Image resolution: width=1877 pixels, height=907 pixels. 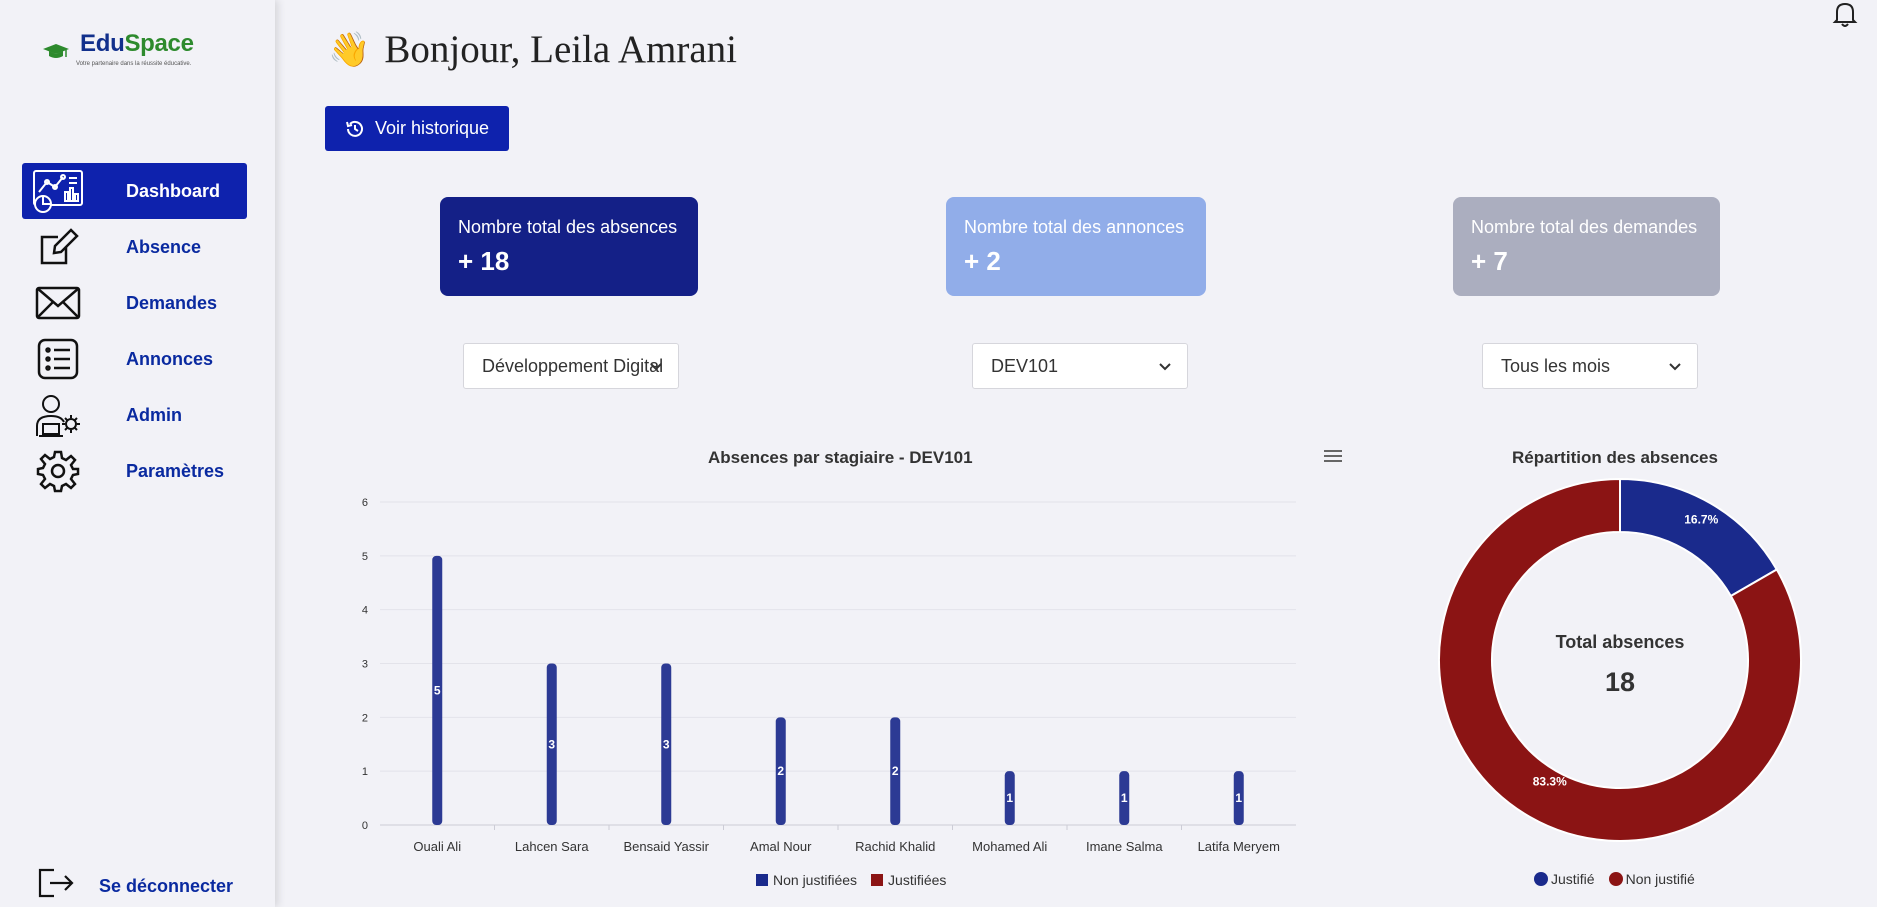 What do you see at coordinates (1586, 246) in the screenshot?
I see `stat-card-demandes: Nombre total des demandes + 7` at bounding box center [1586, 246].